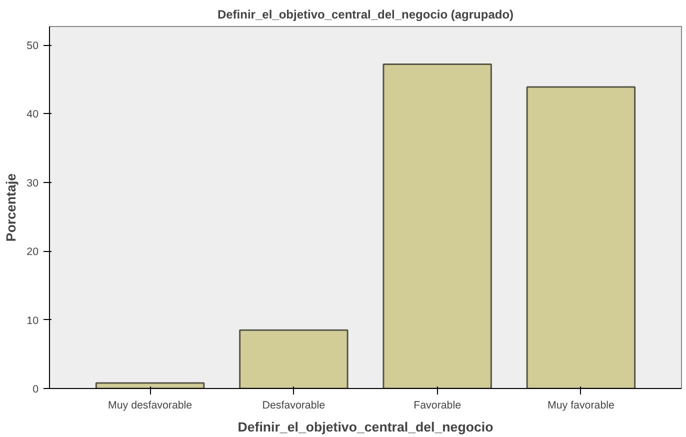  What do you see at coordinates (32, 252) in the screenshot?
I see `y-tick-label: 20` at bounding box center [32, 252].